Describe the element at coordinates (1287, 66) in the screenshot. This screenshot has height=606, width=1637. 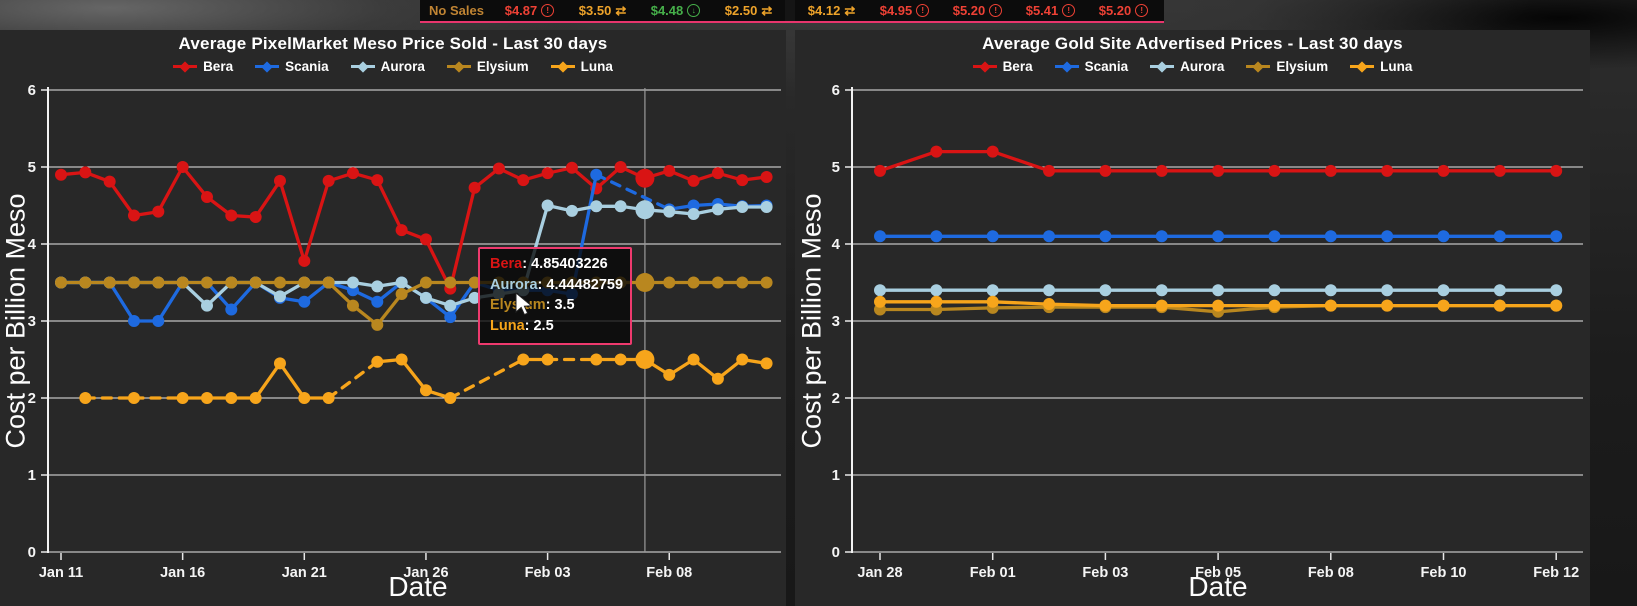
I see `legend-item-elysium: Elysium` at that location.